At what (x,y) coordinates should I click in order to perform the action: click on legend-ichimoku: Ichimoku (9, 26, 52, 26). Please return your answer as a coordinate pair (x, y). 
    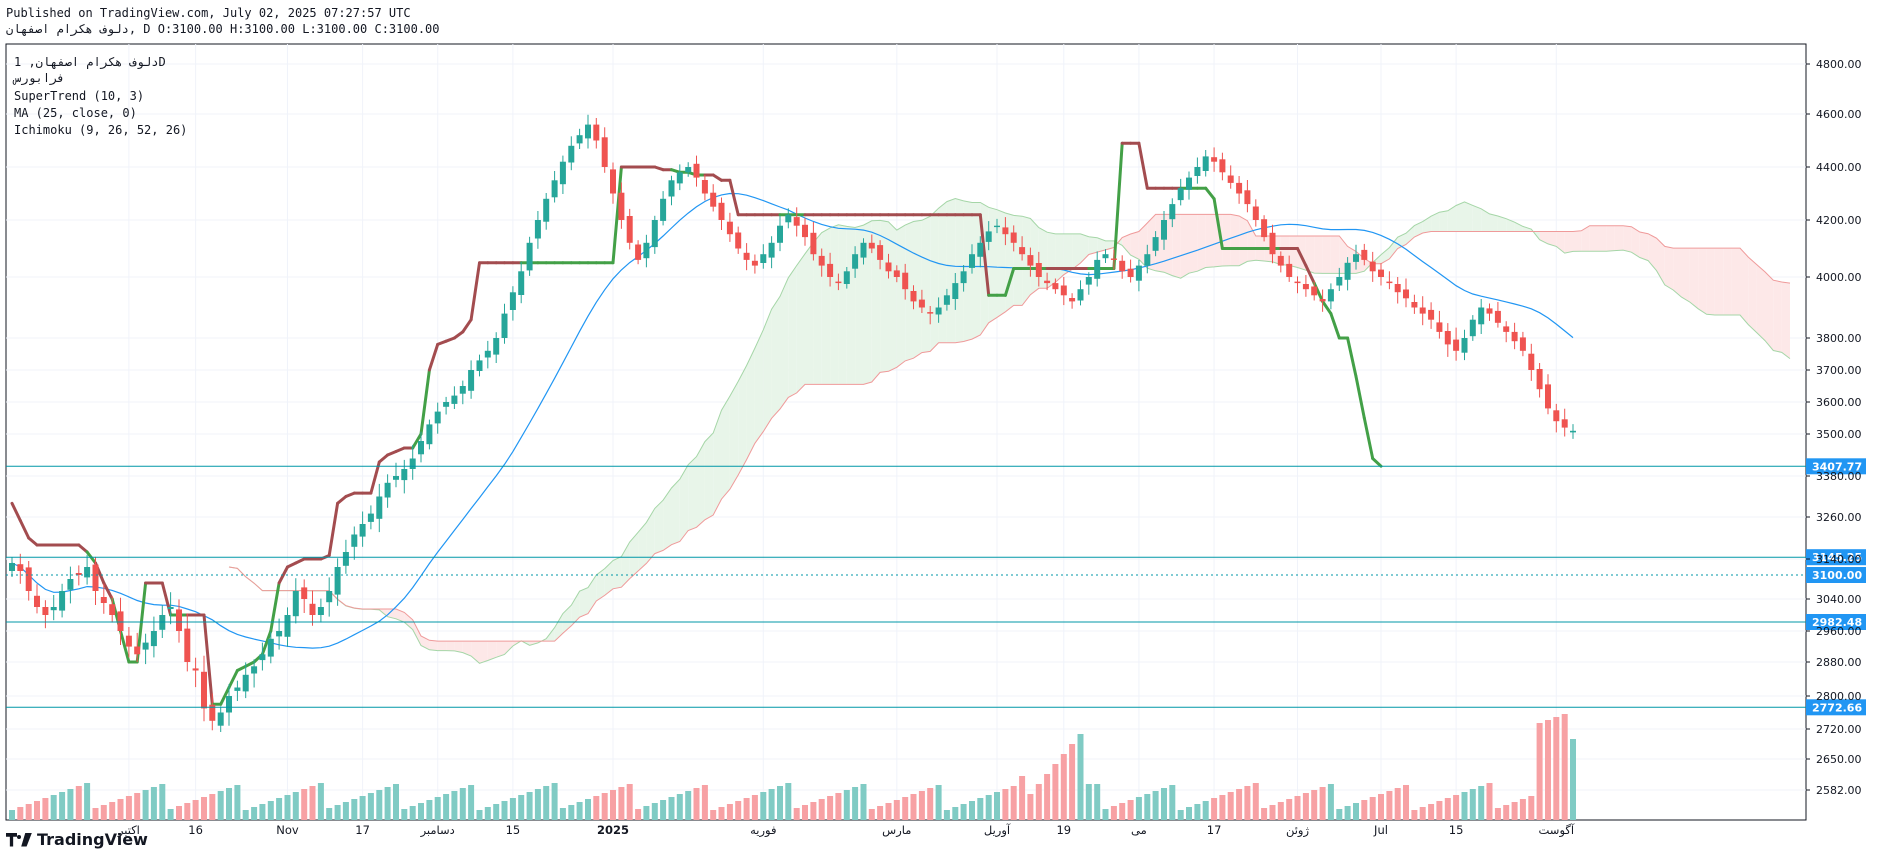
    Looking at the image, I should click on (101, 130).